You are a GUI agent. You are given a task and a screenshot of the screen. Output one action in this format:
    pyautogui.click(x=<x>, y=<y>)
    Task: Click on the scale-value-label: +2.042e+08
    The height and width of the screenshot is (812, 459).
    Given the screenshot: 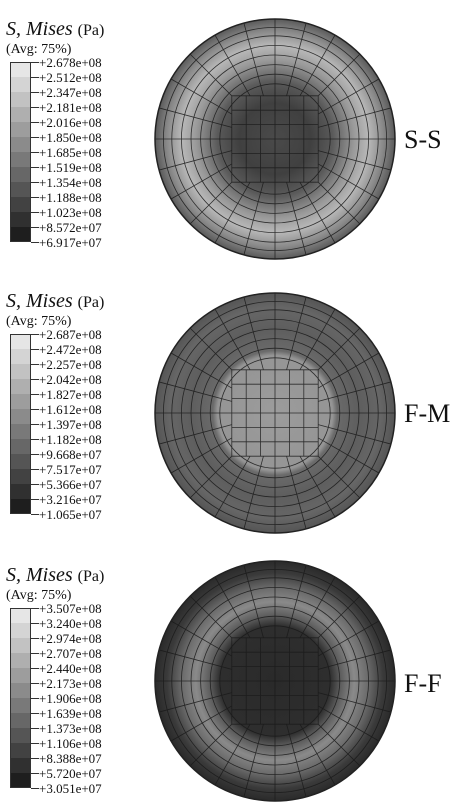 What is the action you would take?
    pyautogui.click(x=70, y=379)
    